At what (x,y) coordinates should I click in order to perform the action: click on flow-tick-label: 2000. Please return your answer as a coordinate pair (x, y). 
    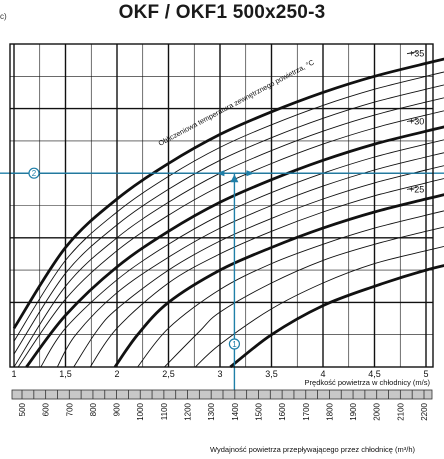
    Looking at the image, I should click on (377, 411).